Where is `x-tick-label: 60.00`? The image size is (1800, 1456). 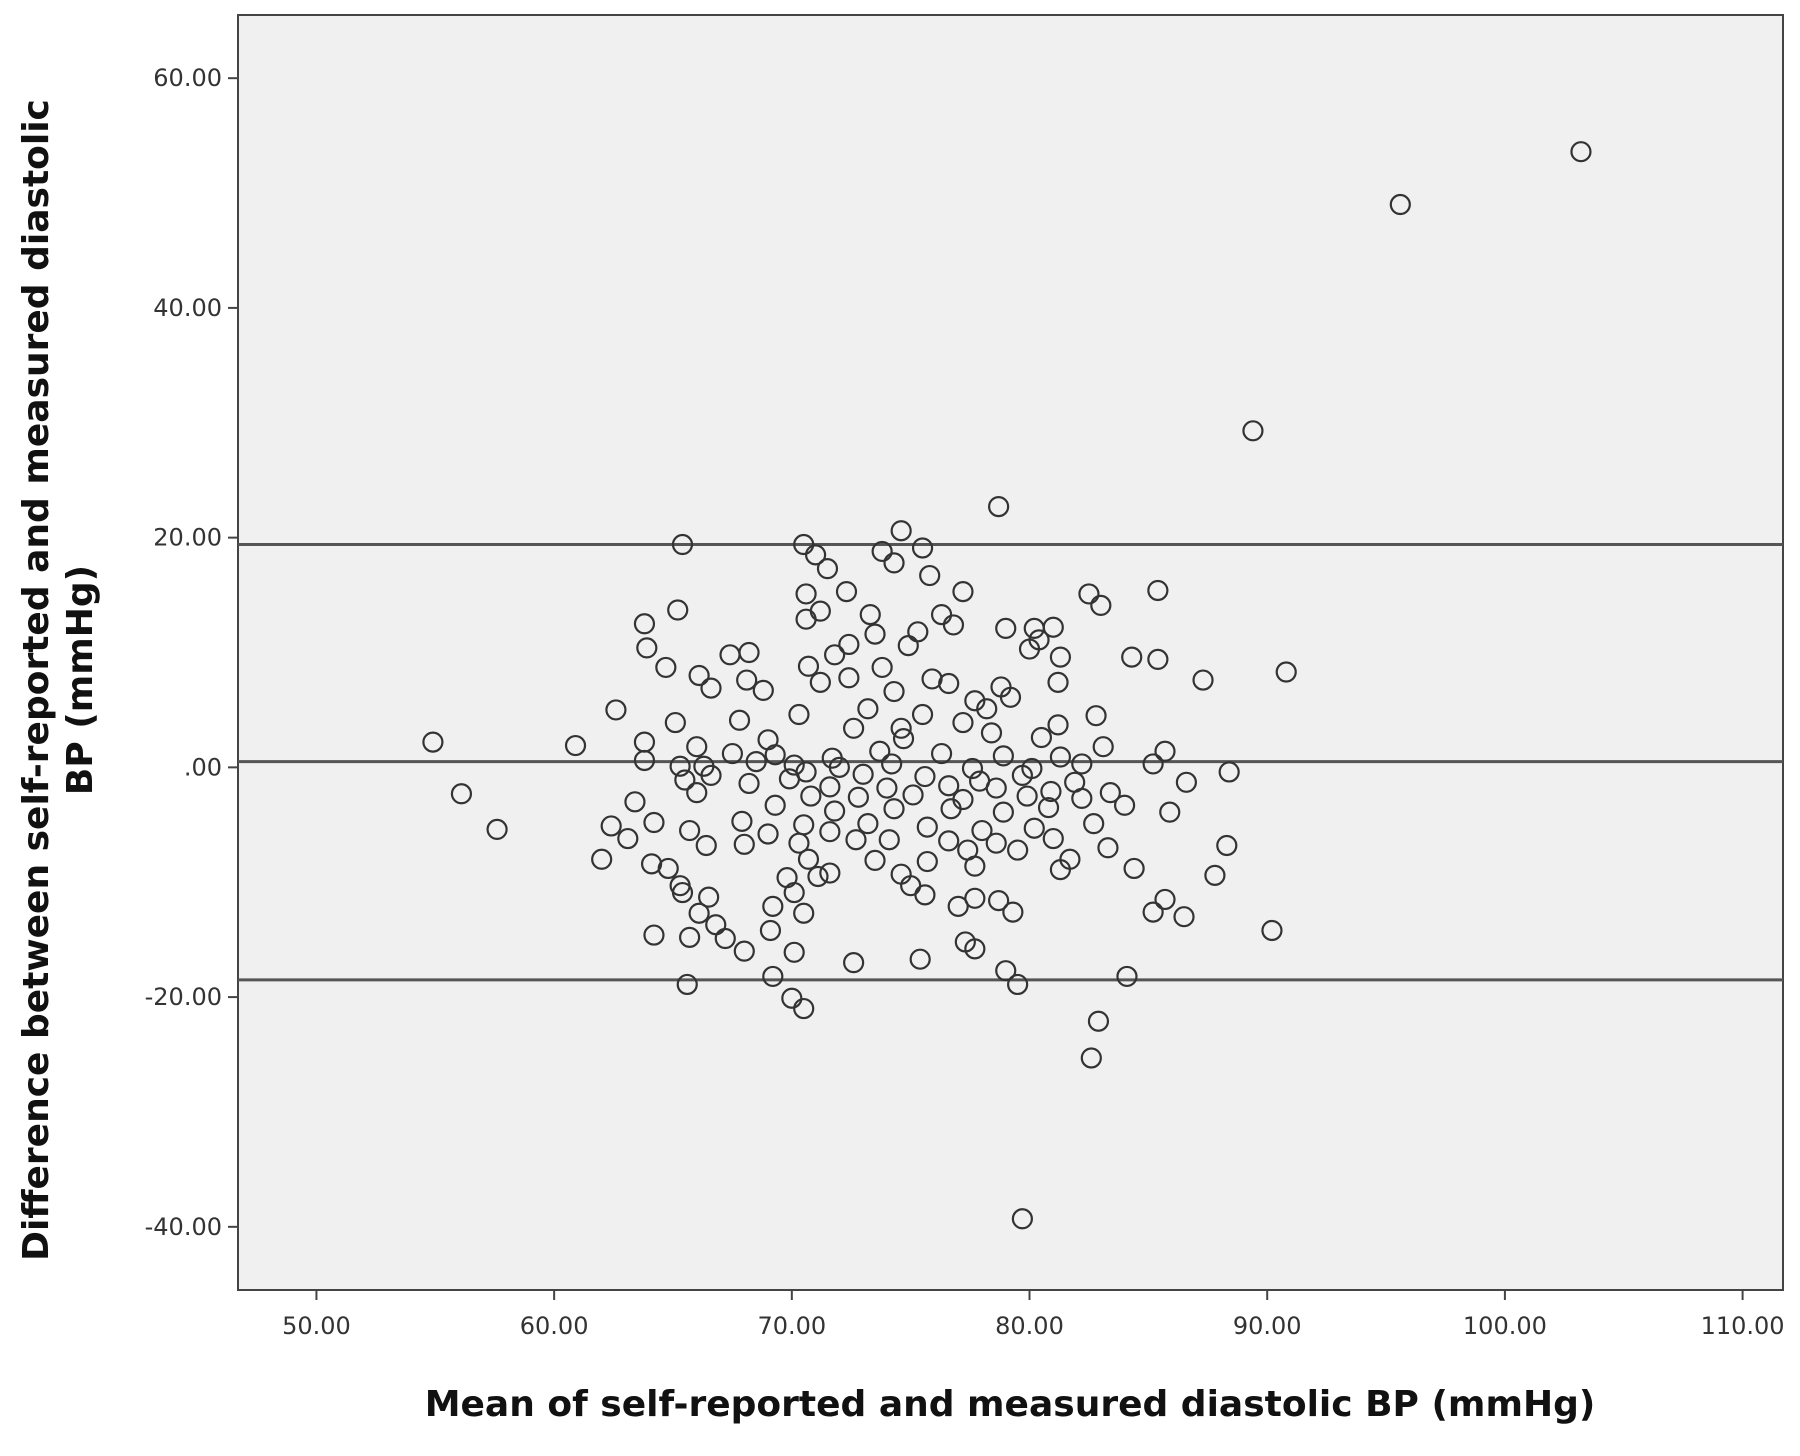
x-tick-label: 60.00 is located at coordinates (554, 1326).